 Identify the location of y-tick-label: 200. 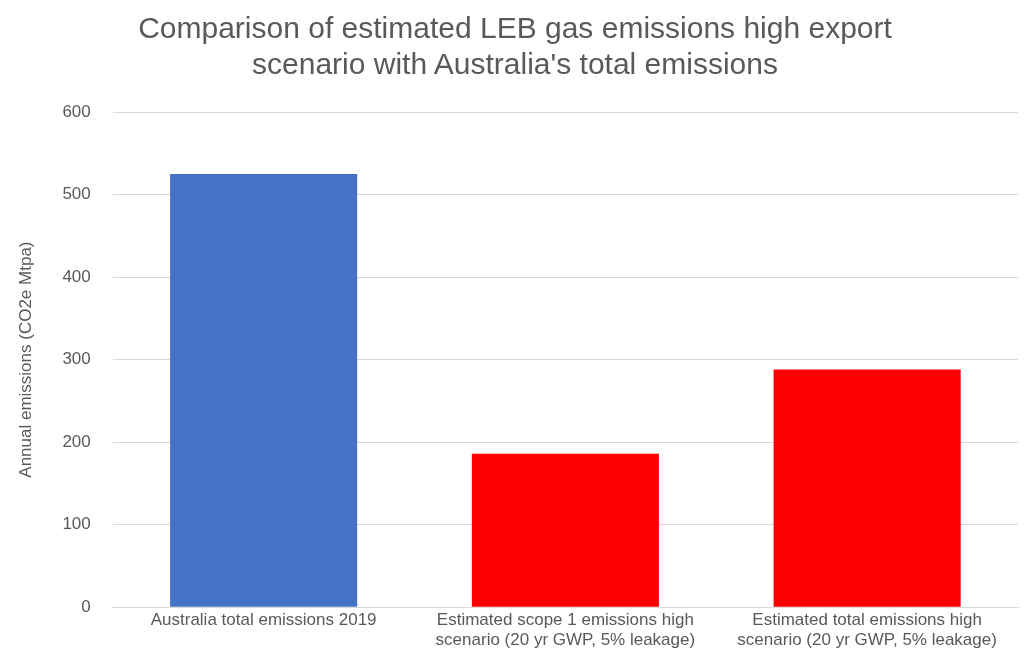
(76, 441).